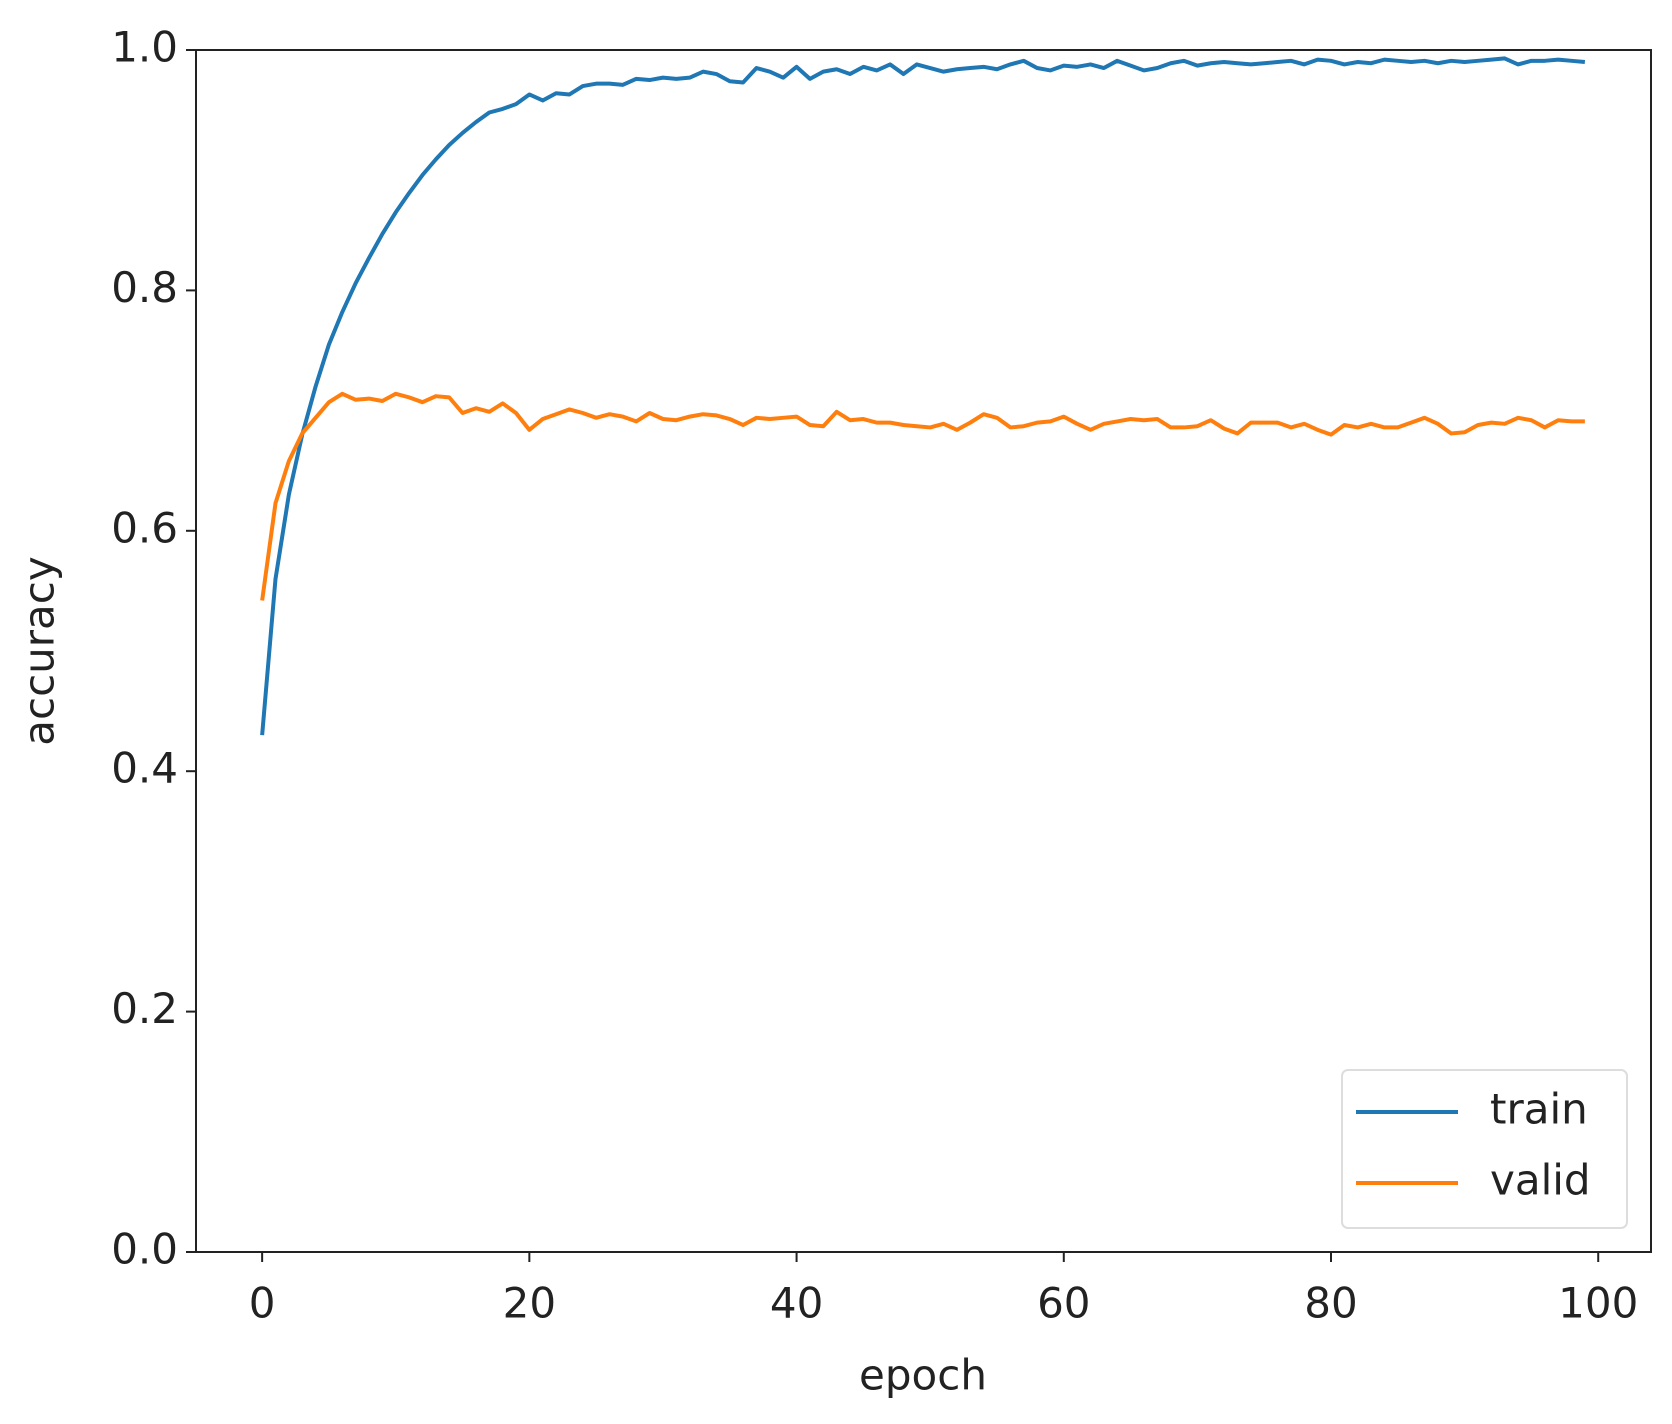 The height and width of the screenshot is (1424, 1672). I want to click on y-tick-label: 0.4, so click(144, 768).